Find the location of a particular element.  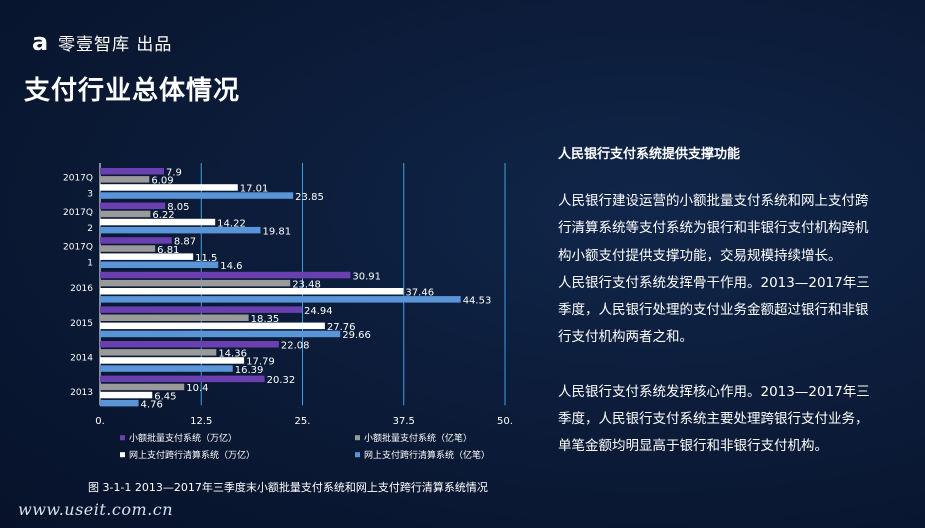

data-label: 44.53 is located at coordinates (477, 301).